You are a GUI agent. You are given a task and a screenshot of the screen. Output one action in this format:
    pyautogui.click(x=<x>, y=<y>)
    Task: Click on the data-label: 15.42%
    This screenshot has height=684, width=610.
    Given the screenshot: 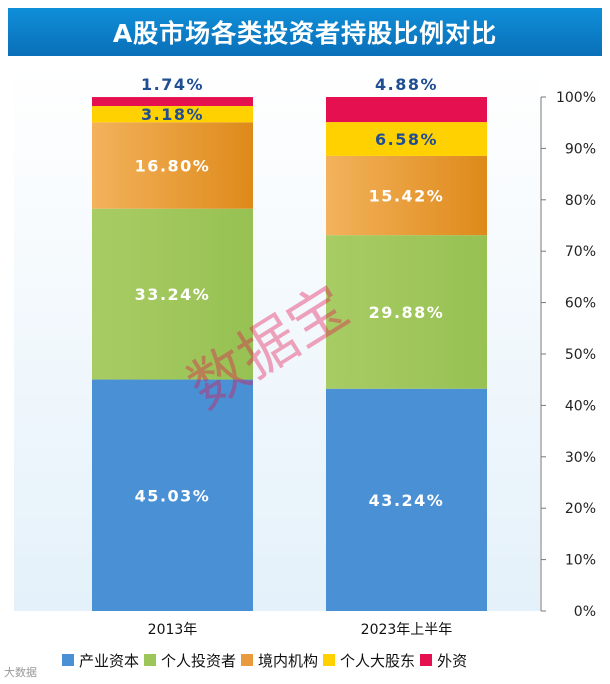 What is the action you would take?
    pyautogui.click(x=407, y=196)
    